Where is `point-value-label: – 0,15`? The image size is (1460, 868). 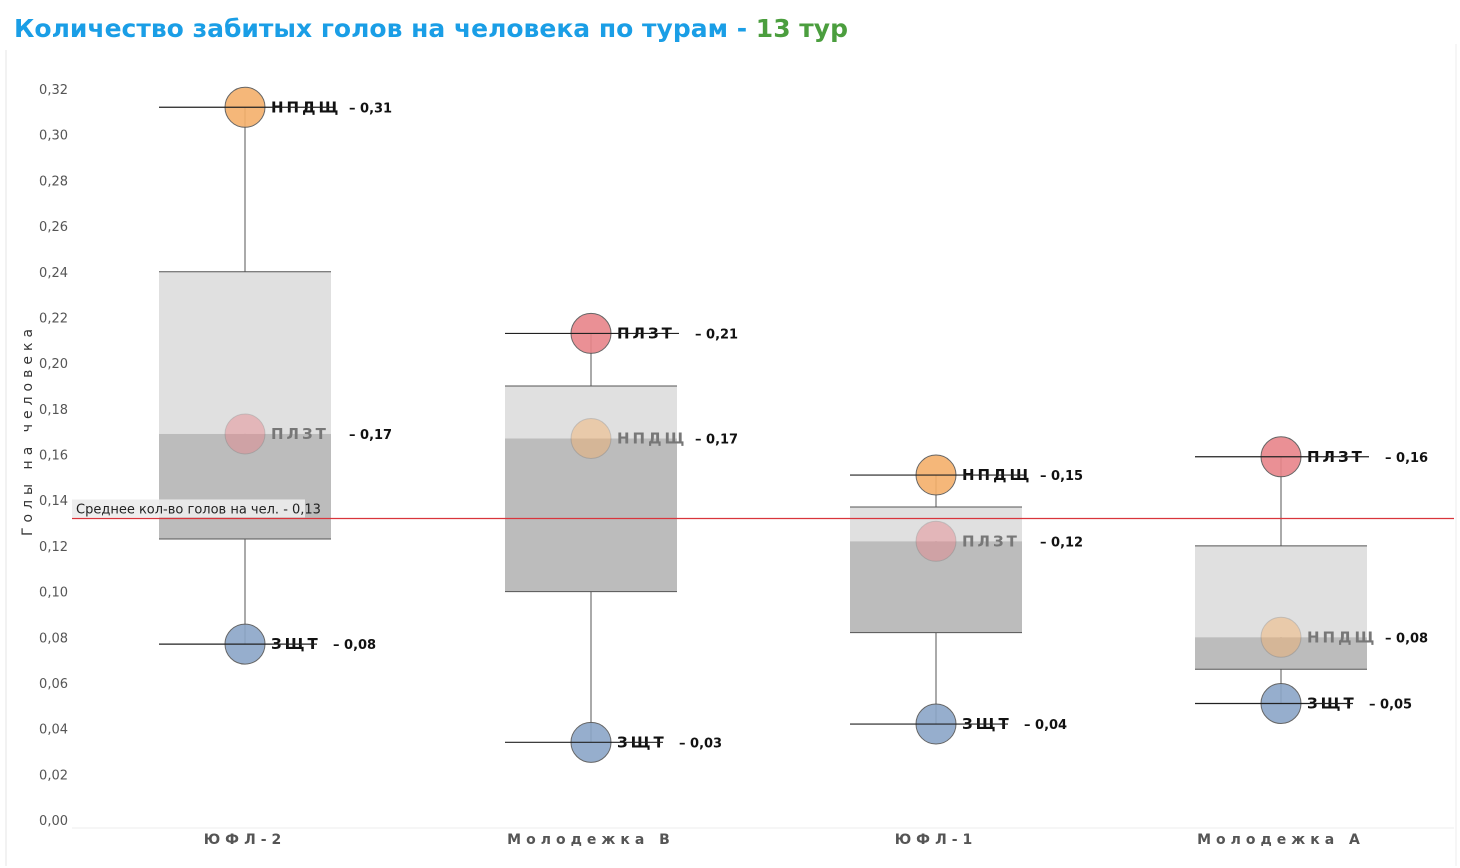
point-value-label: – 0,15 is located at coordinates (1061, 476).